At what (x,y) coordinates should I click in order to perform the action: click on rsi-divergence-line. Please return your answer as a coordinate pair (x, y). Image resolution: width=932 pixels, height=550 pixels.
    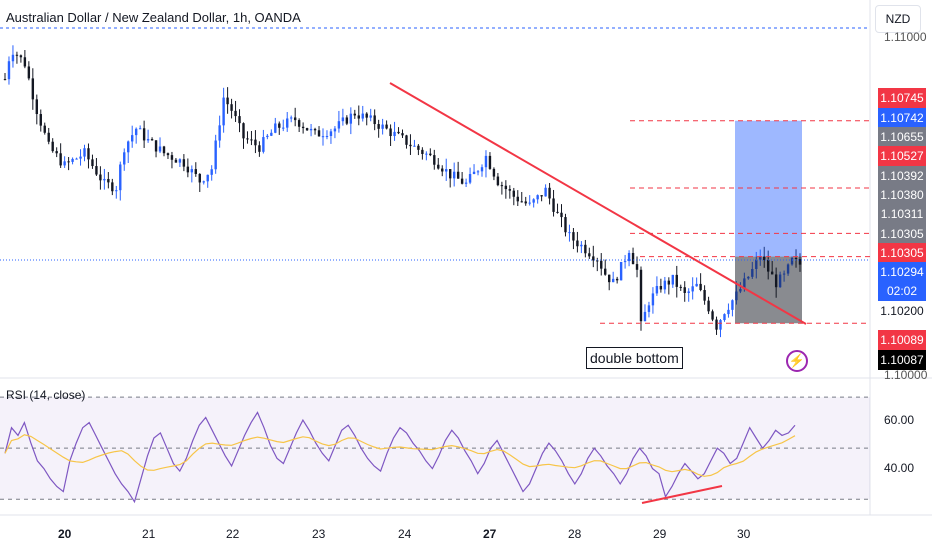
    Looking at the image, I should click on (682, 494).